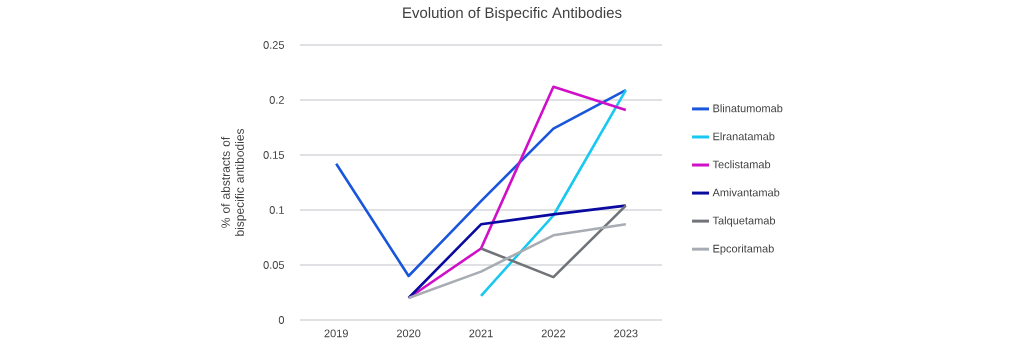 The height and width of the screenshot is (345, 1024). I want to click on legend-label: Epcoritamab, so click(743, 249).